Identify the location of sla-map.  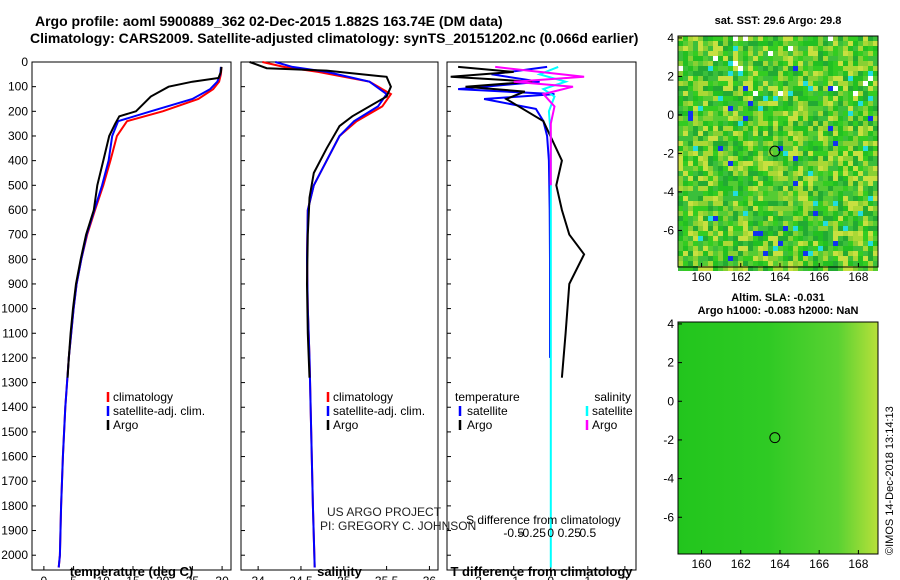
(778, 438).